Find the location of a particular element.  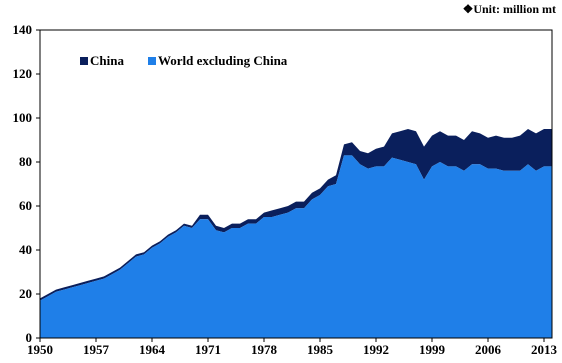

x-tick-label: 2006 is located at coordinates (488, 349).